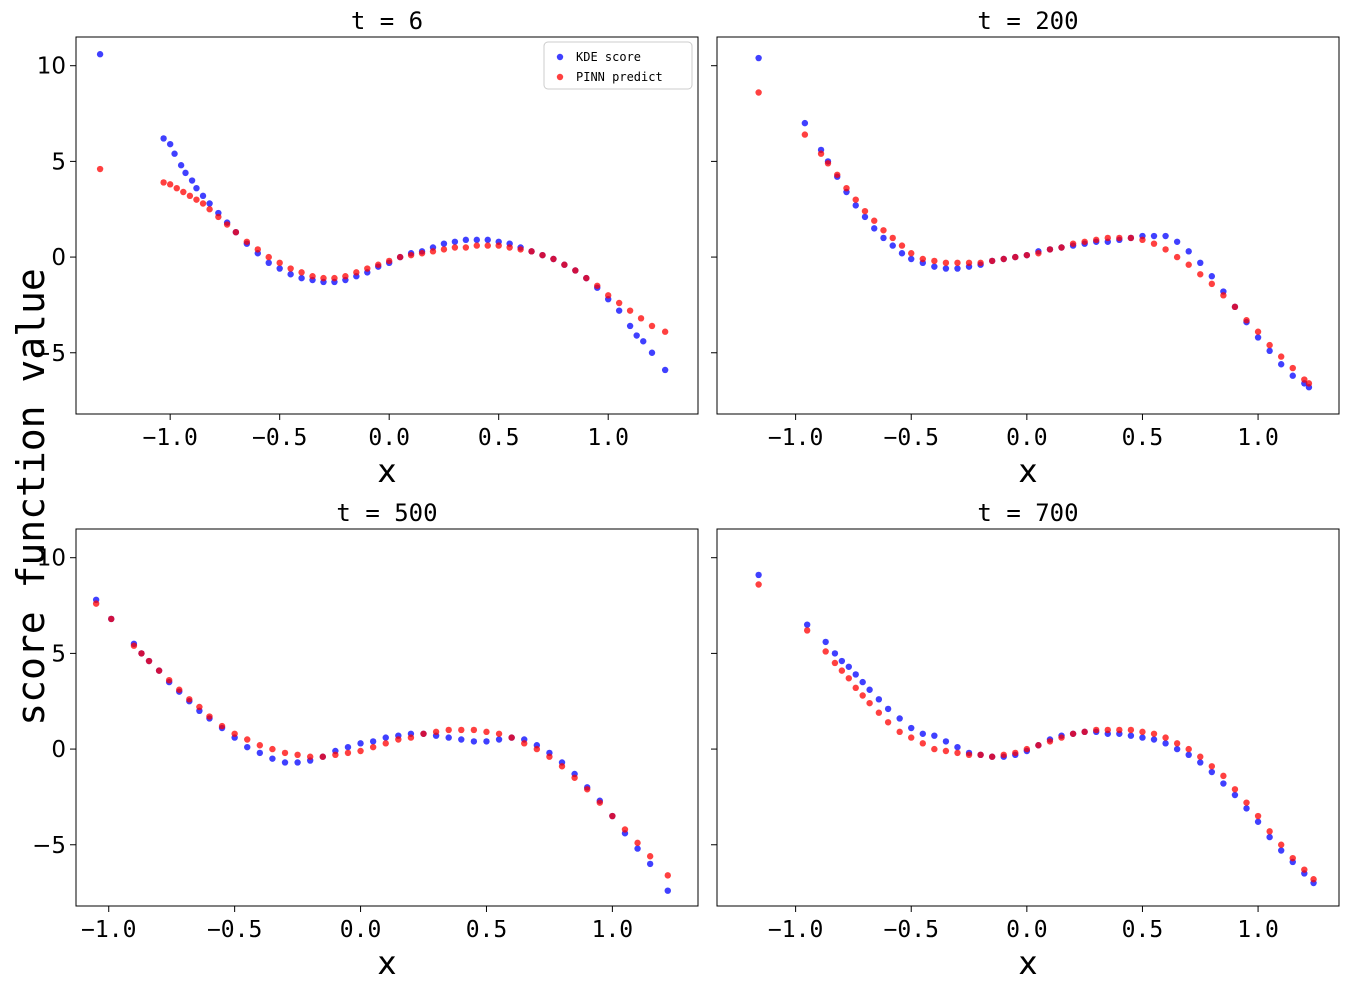 The image size is (1348, 989). I want to click on panel-title: t = 6, so click(387, 21).